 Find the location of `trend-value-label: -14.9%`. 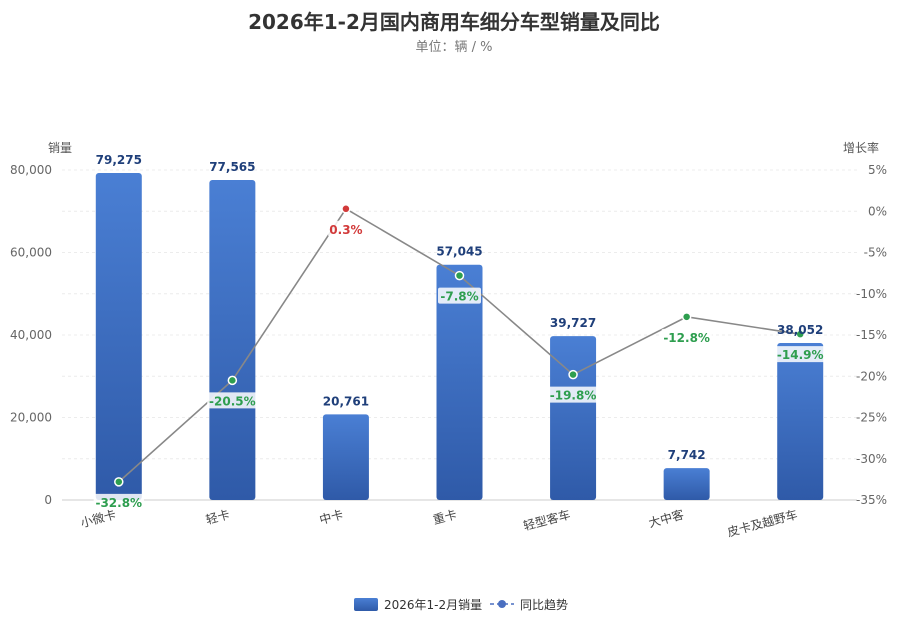

trend-value-label: -14.9% is located at coordinates (800, 355).